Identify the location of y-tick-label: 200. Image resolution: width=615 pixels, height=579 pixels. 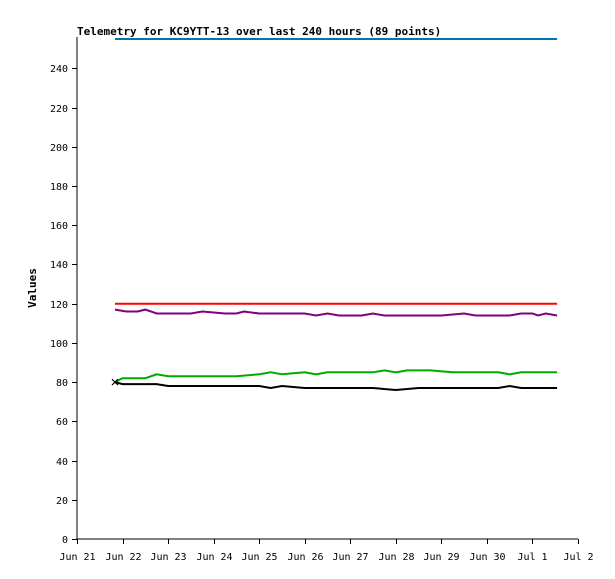
(59, 148).